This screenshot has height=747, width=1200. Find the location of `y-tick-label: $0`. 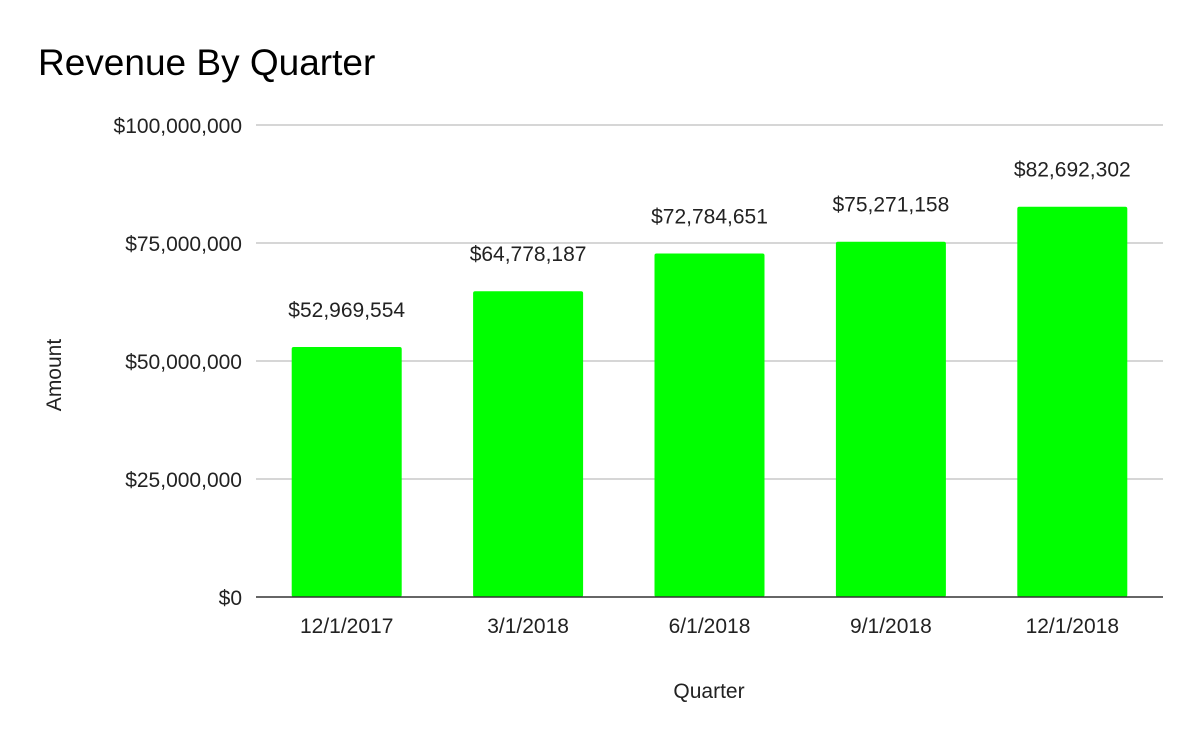

y-tick-label: $0 is located at coordinates (230, 598).